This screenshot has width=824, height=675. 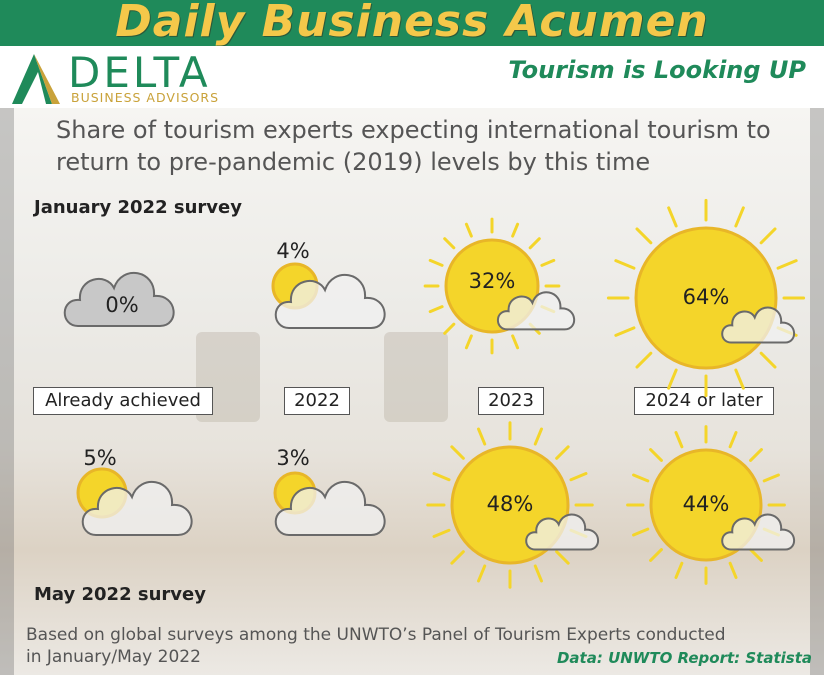 I want to click on icon-jan-2-sun-icon-rays, so click(x=492, y=286).